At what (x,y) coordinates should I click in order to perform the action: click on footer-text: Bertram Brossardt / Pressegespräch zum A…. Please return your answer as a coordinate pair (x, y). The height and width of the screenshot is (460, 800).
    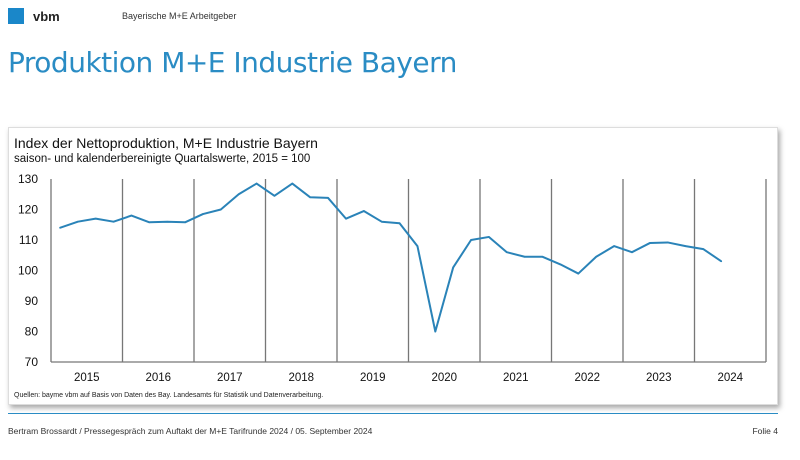
    Looking at the image, I should click on (190, 431).